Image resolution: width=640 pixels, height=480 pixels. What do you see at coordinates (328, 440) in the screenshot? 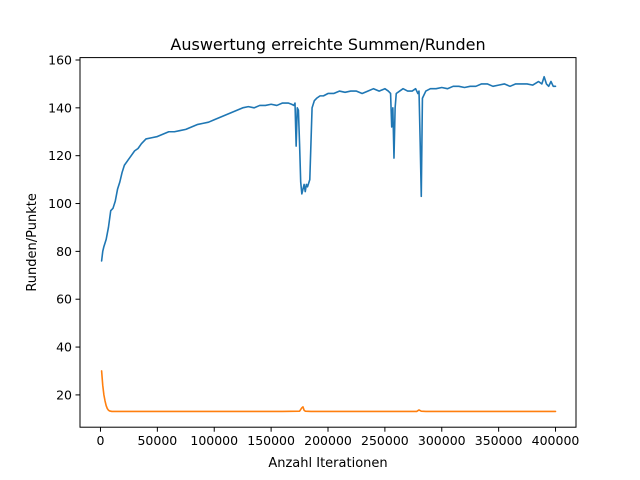
I see `x-tick-label: 200000` at bounding box center [328, 440].